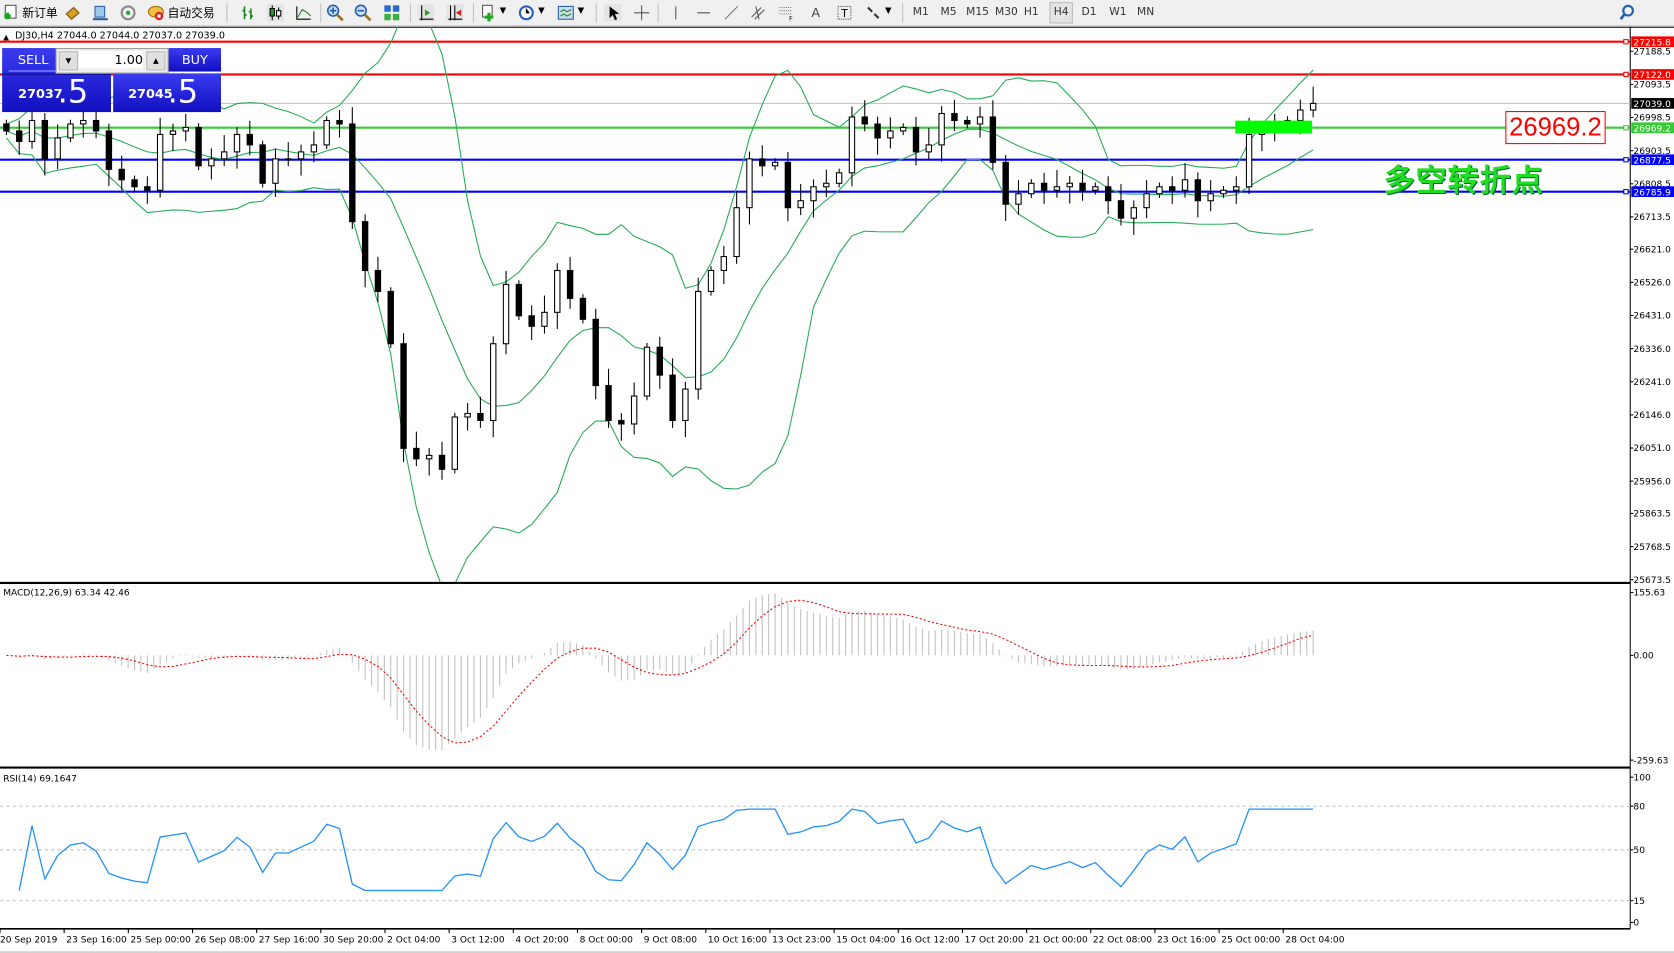 The width and height of the screenshot is (1674, 953). Describe the element at coordinates (1652, 250) in the screenshot. I see `price-tick-label: 26621.0` at that location.